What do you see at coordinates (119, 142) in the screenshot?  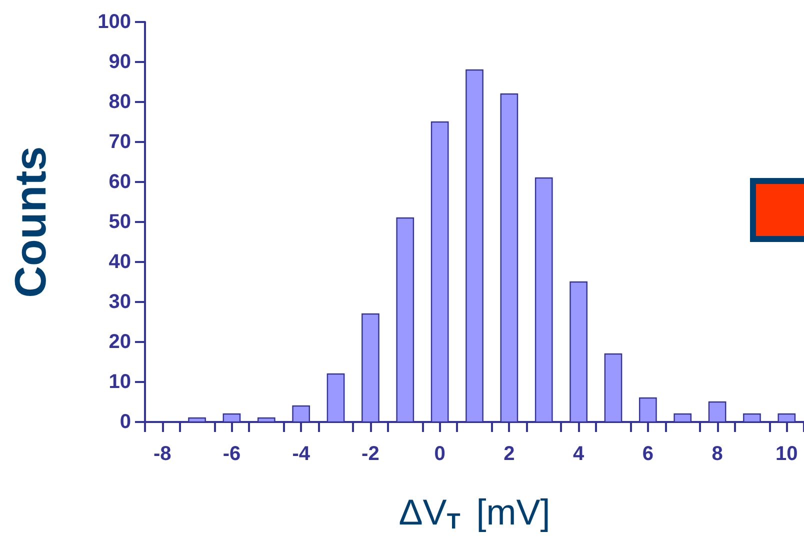 I see `y-tick-label: 70` at bounding box center [119, 142].